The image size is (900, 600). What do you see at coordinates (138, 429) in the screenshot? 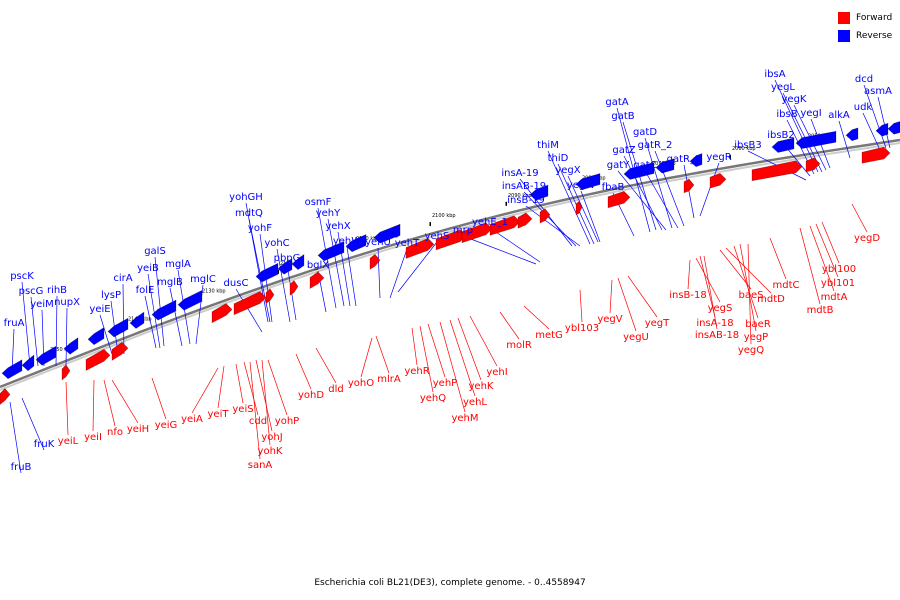
I see `forward-gene-label-yeih: yeiH` at bounding box center [138, 429].